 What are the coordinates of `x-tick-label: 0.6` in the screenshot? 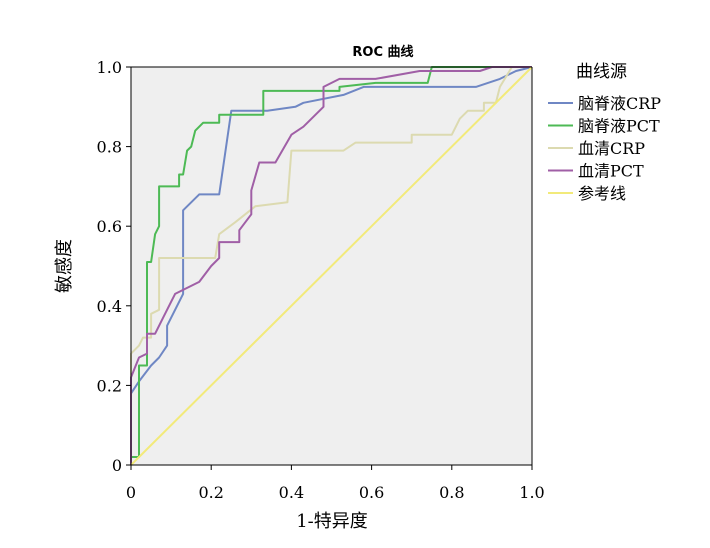 It's located at (371, 492).